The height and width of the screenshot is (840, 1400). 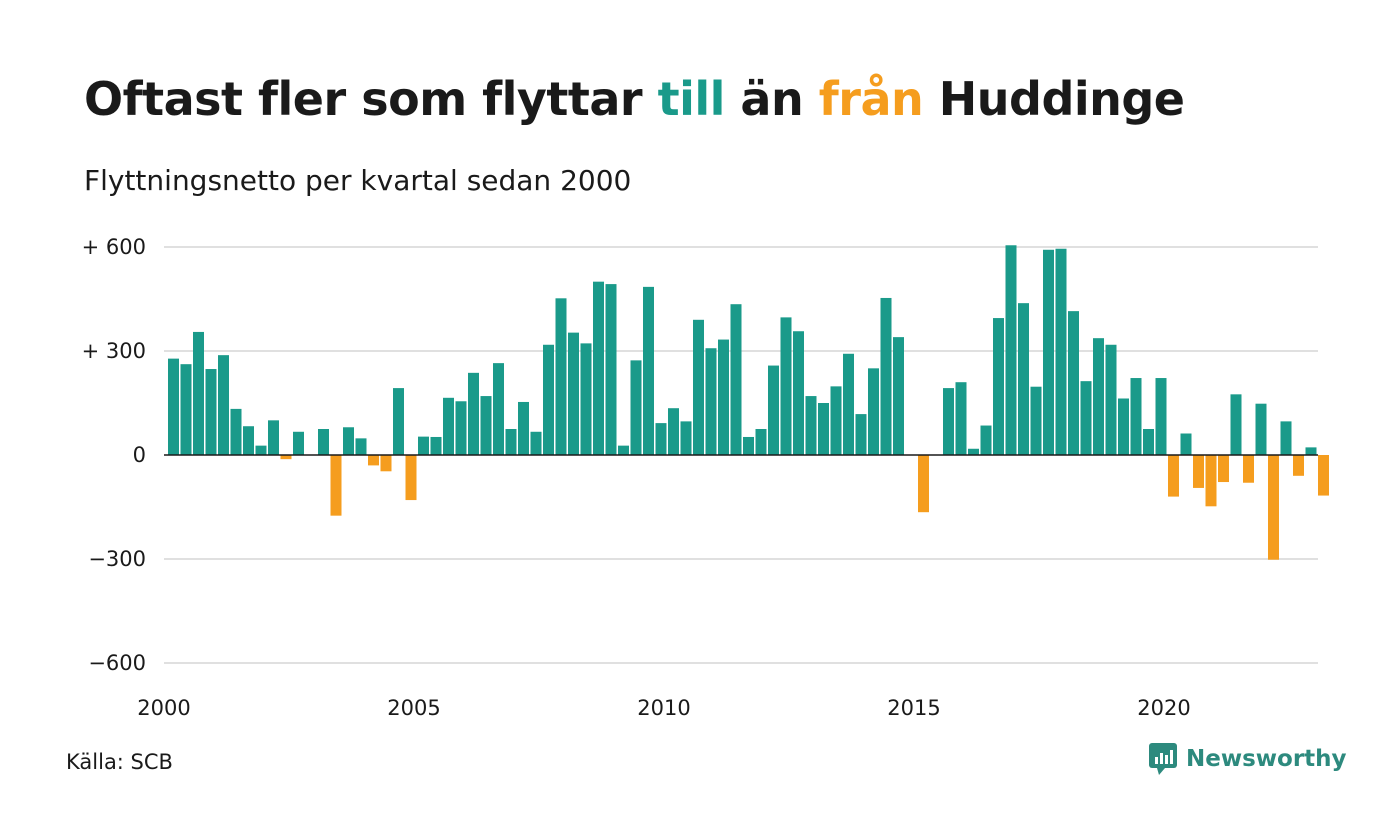 I want to click on x-tick-label: 2000, so click(x=163, y=708).